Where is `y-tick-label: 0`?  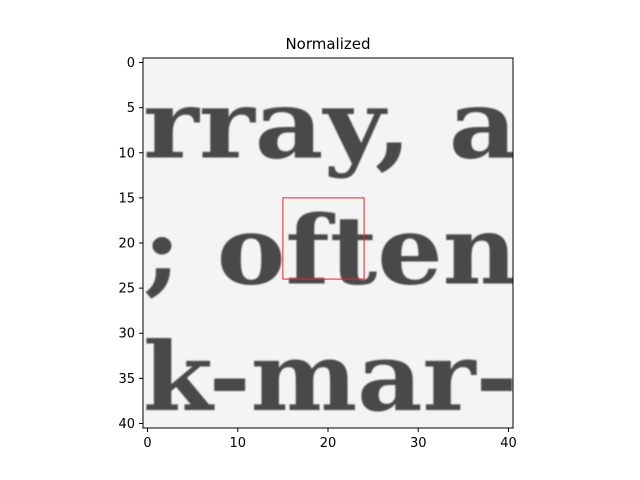 y-tick-label: 0 is located at coordinates (131, 63).